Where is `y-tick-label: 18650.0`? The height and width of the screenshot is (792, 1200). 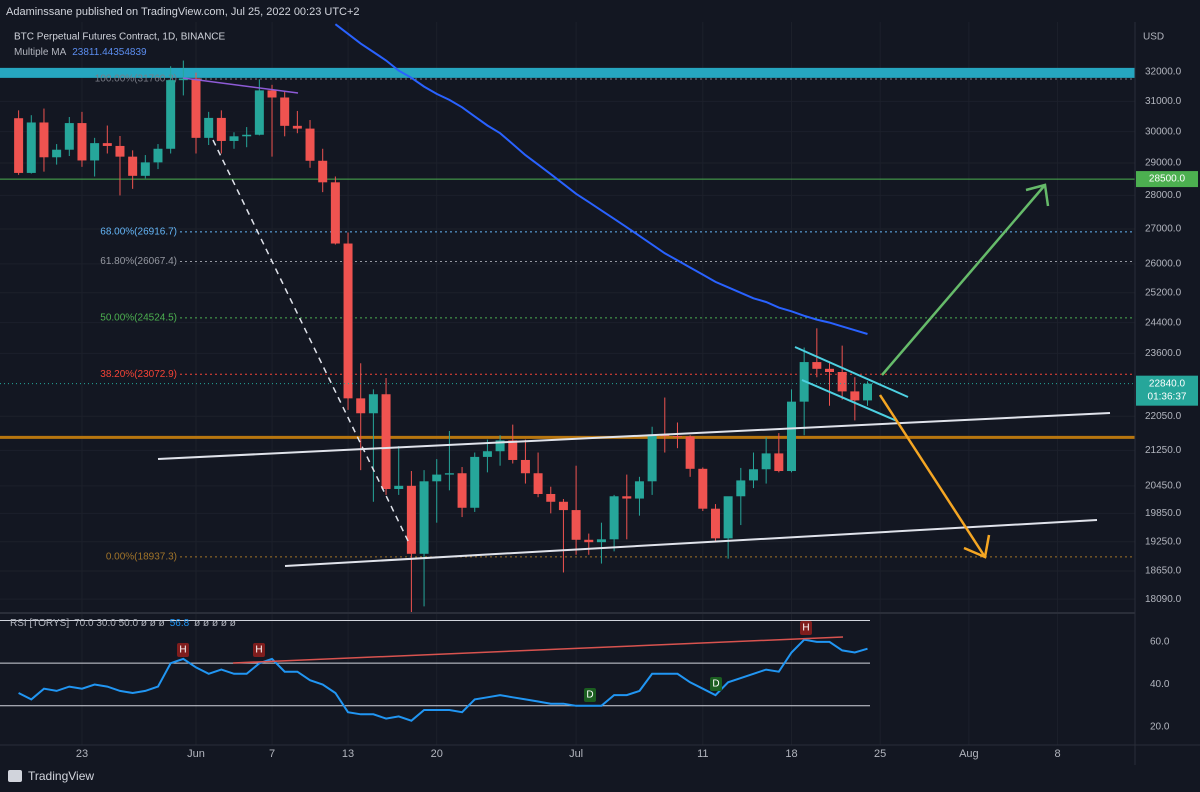 y-tick-label: 18650.0 is located at coordinates (1163, 571).